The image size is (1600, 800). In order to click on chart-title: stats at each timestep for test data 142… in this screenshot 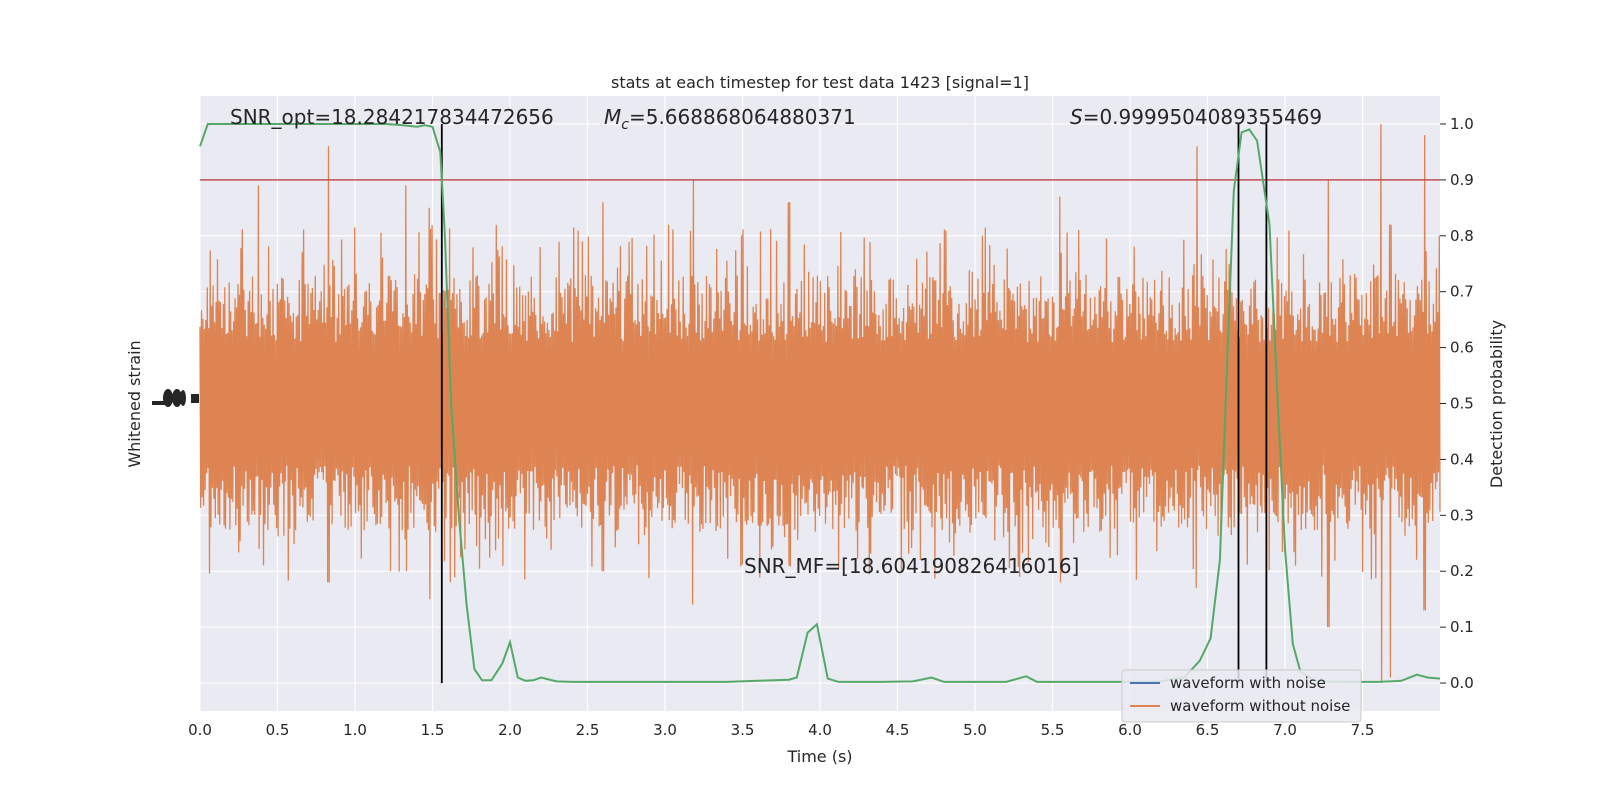, I will do `click(820, 82)`.